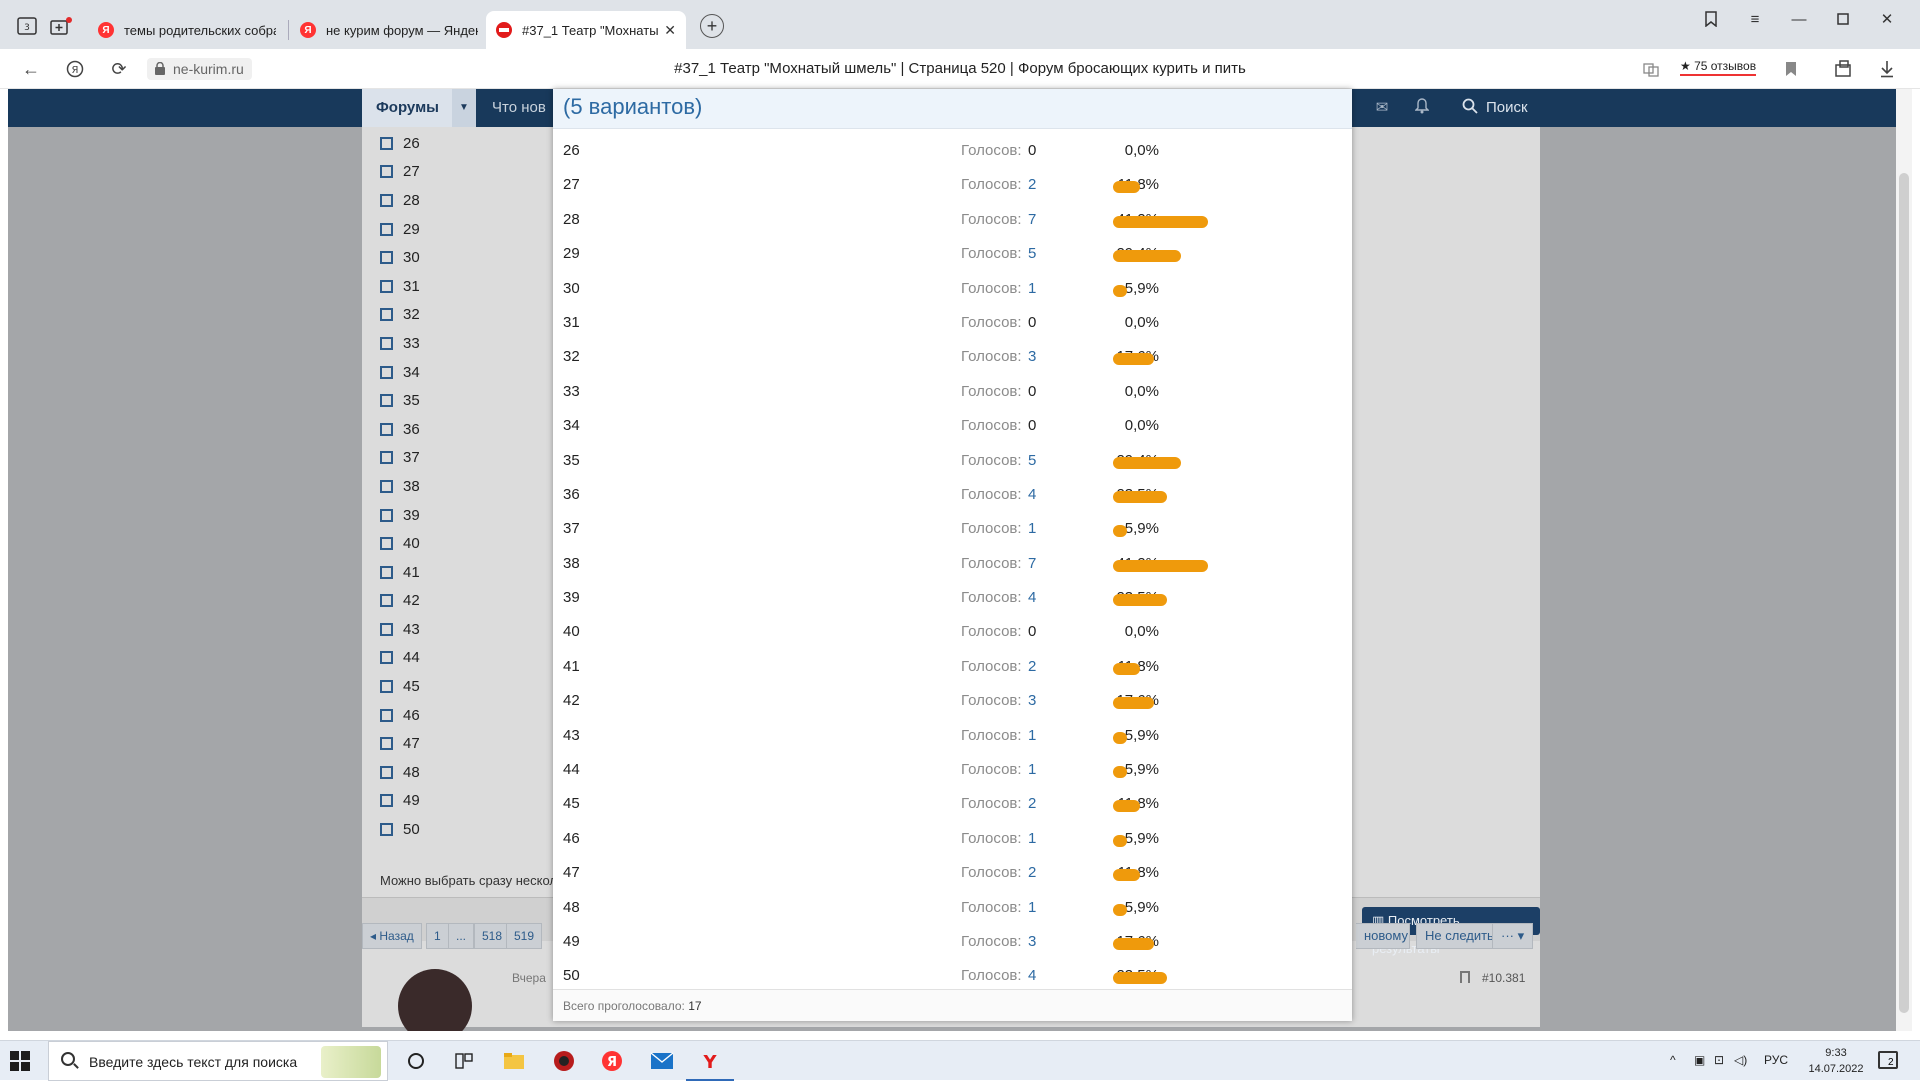 The width and height of the screenshot is (1920, 1081). Describe the element at coordinates (400, 315) in the screenshot. I see `poll-option: 32` at that location.